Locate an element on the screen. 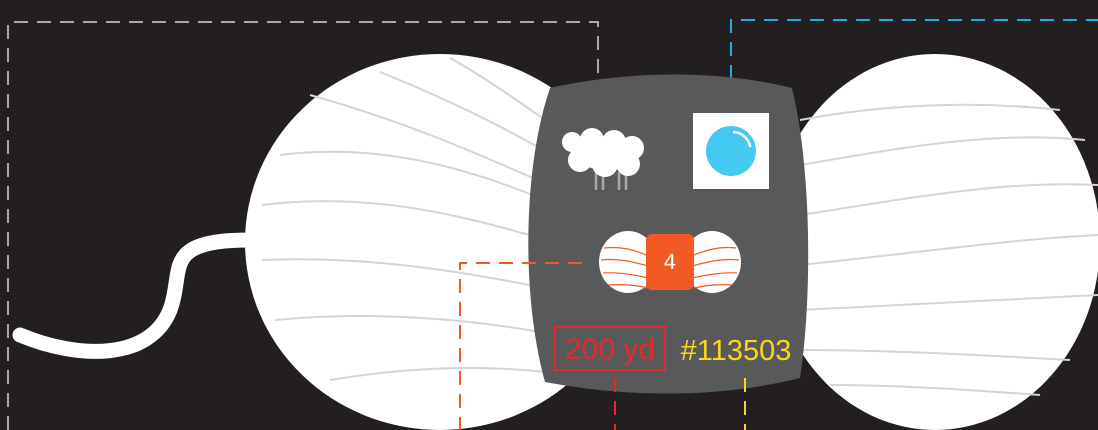  yarn-tail is located at coordinates (135, 295).